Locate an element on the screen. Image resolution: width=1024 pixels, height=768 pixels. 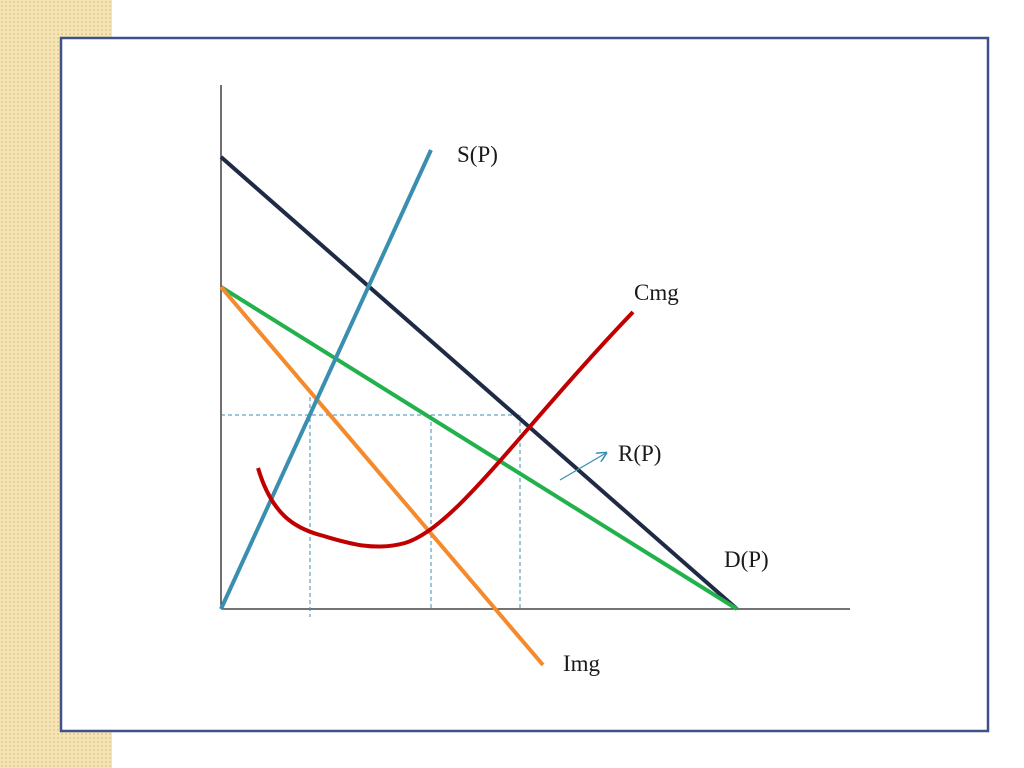
supply-line is located at coordinates (326, 379).